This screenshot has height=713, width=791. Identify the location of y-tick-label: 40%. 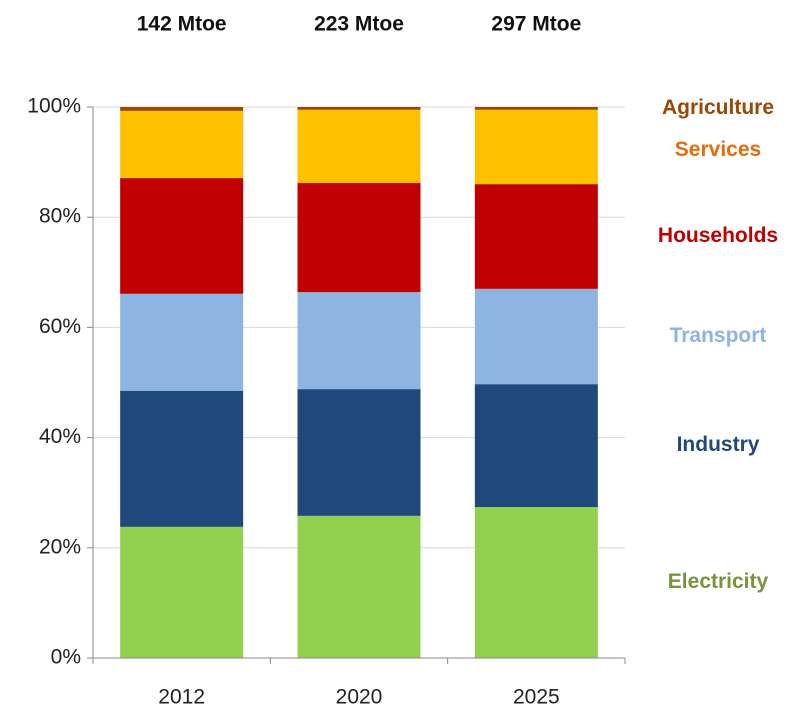
(60, 436).